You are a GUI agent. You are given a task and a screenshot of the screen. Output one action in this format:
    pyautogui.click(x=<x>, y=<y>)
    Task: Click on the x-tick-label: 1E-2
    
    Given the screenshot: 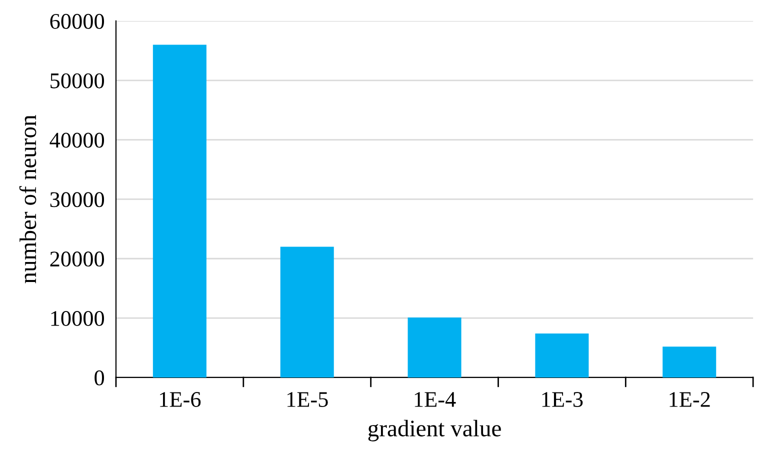 What is the action you would take?
    pyautogui.click(x=690, y=399)
    